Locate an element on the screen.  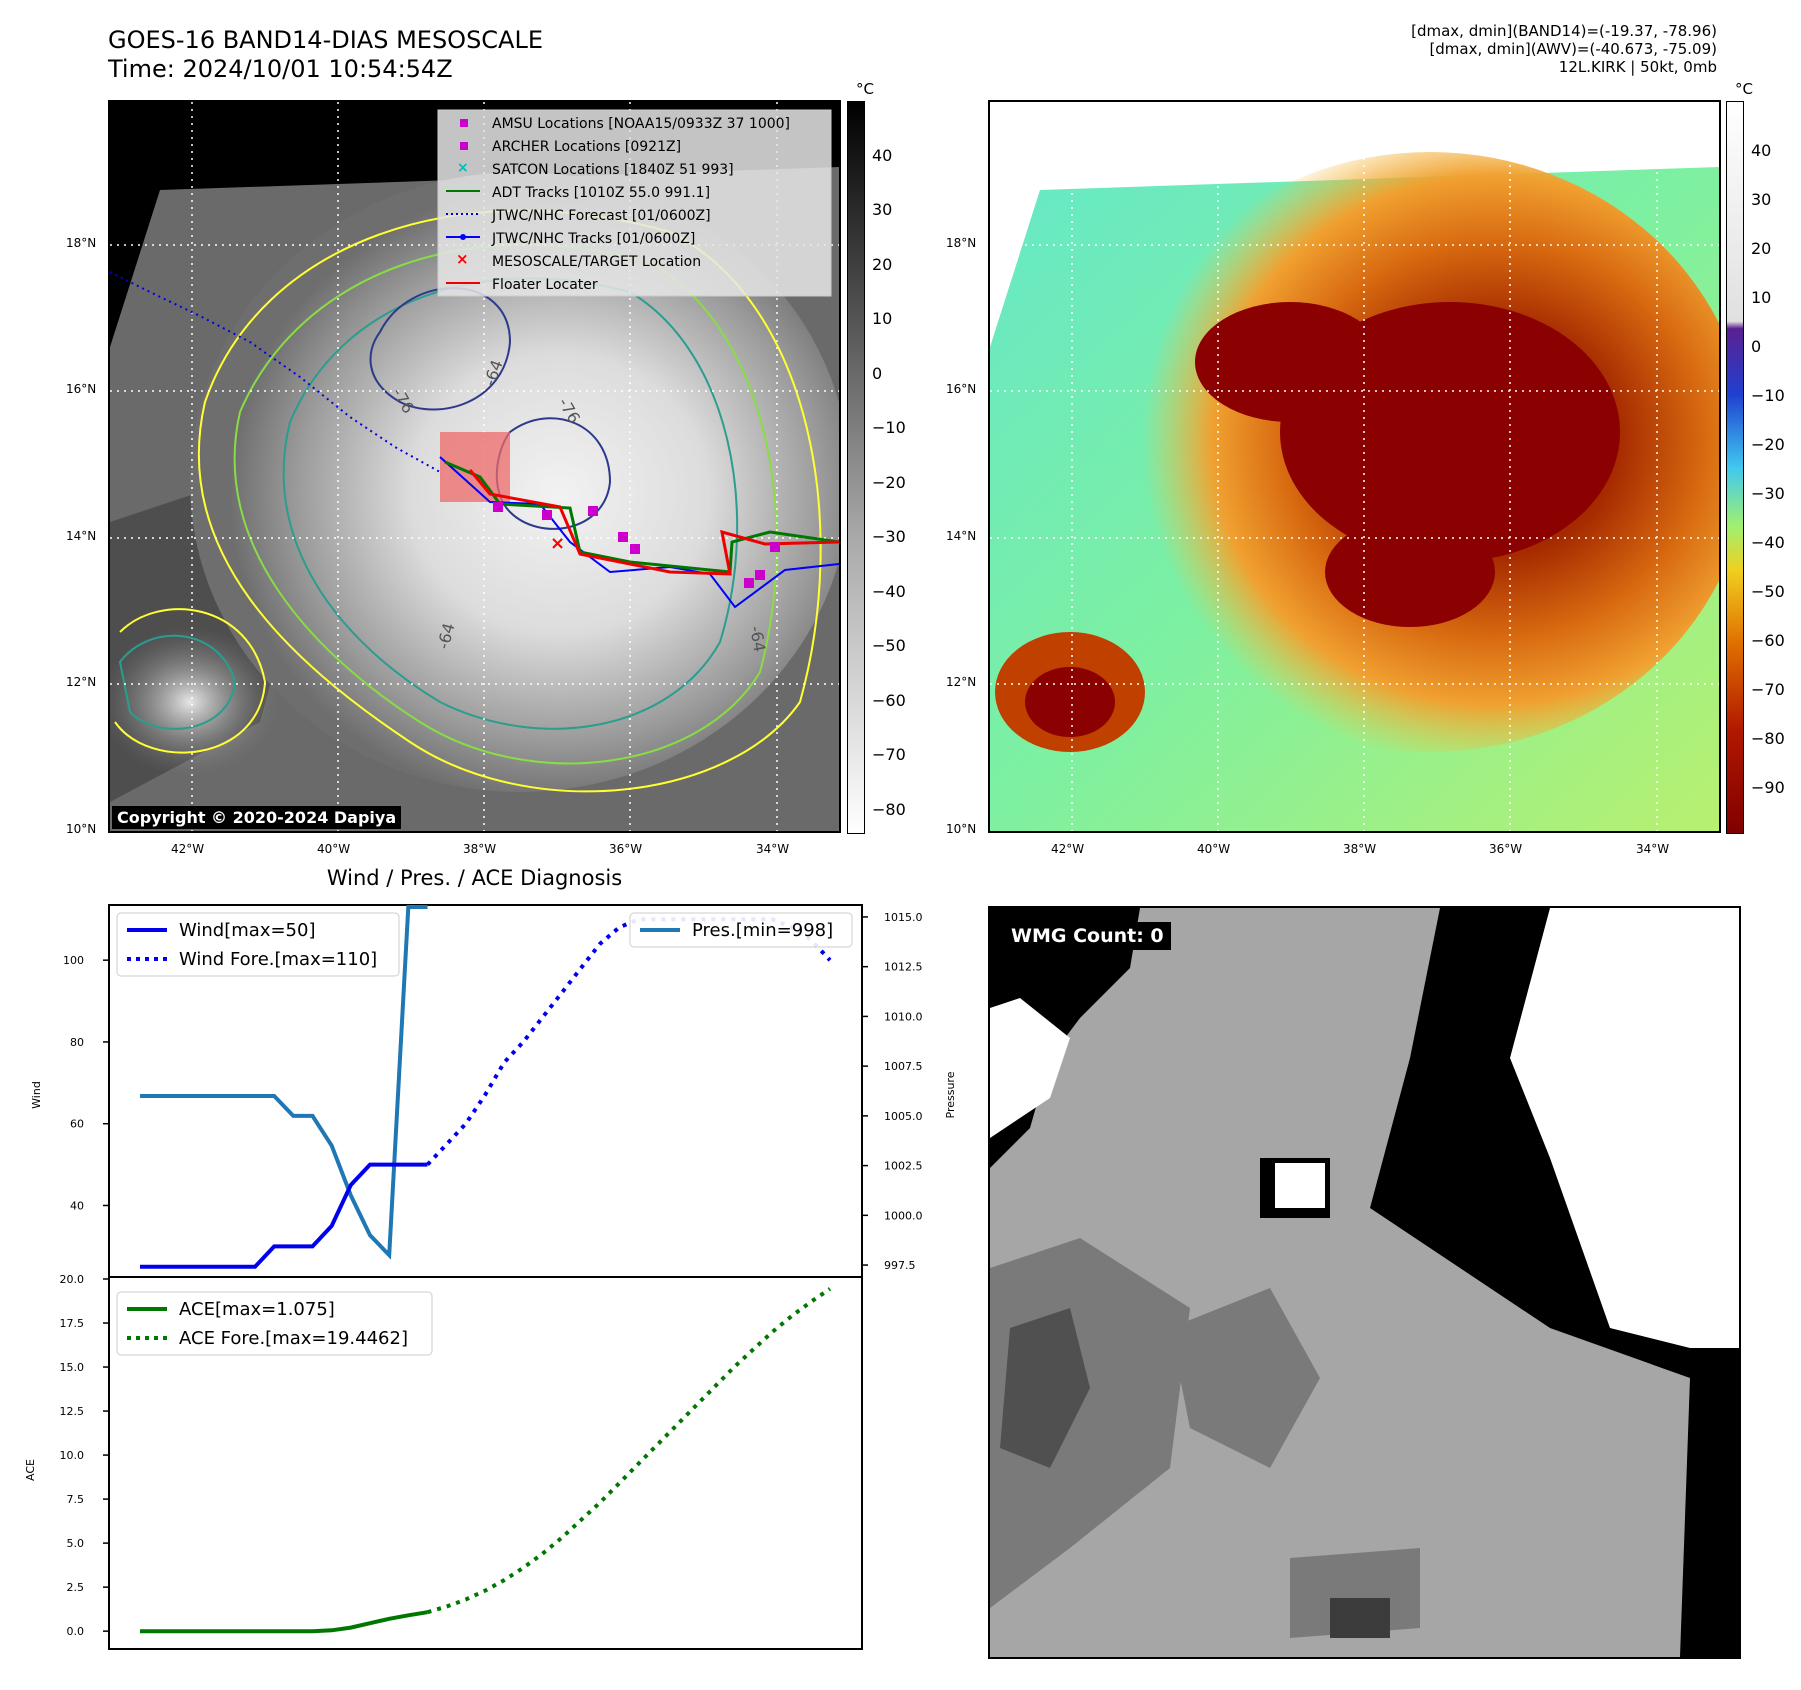
lon-label-36-right: 36°W is located at coordinates (1506, 849).